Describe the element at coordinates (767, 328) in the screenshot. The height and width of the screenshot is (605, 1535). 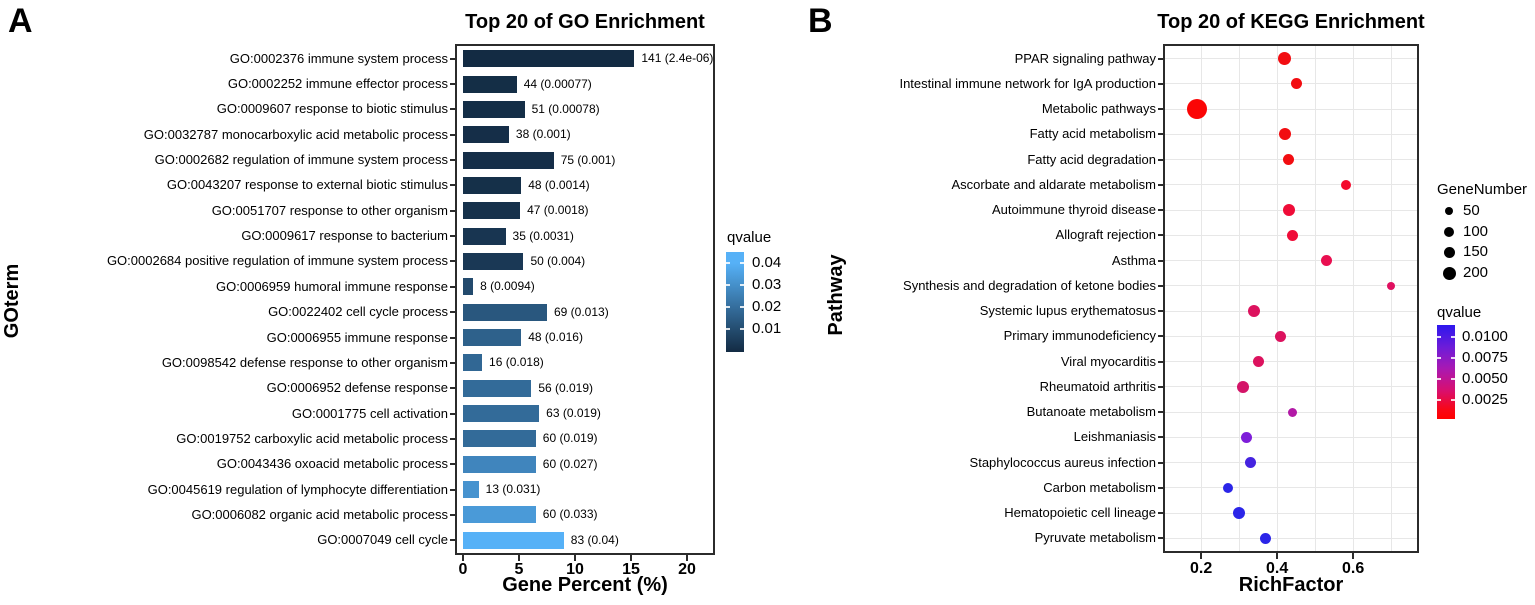
I see `qvalue-legend-label: 0.01` at that location.